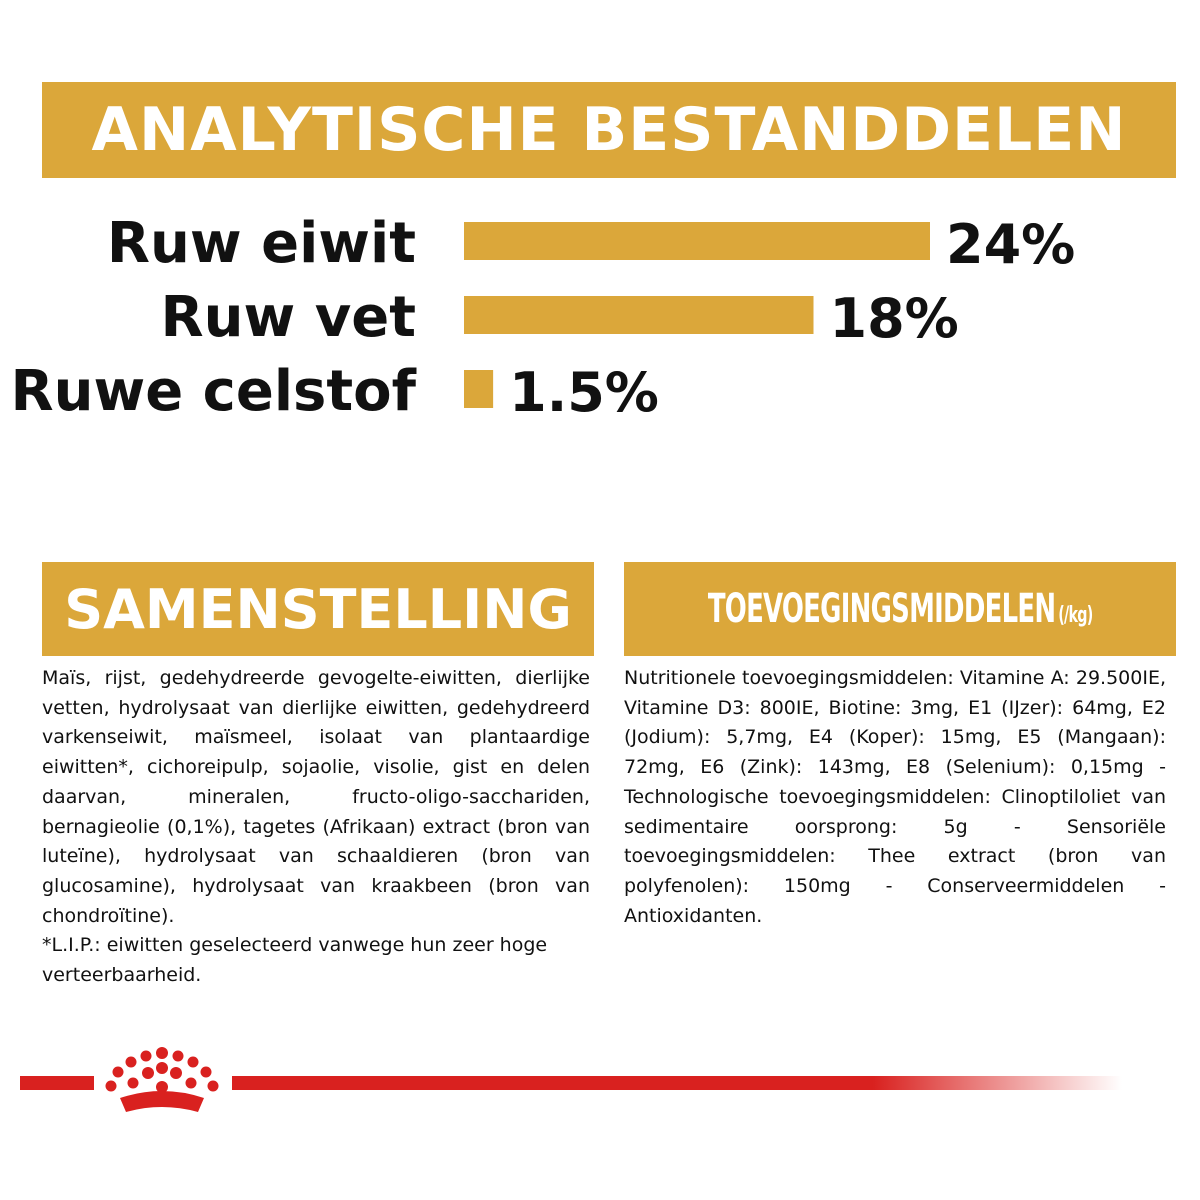 This screenshot has width=1200, height=1200. What do you see at coordinates (1011, 244) in the screenshot?
I see `value-label-0: 24%` at bounding box center [1011, 244].